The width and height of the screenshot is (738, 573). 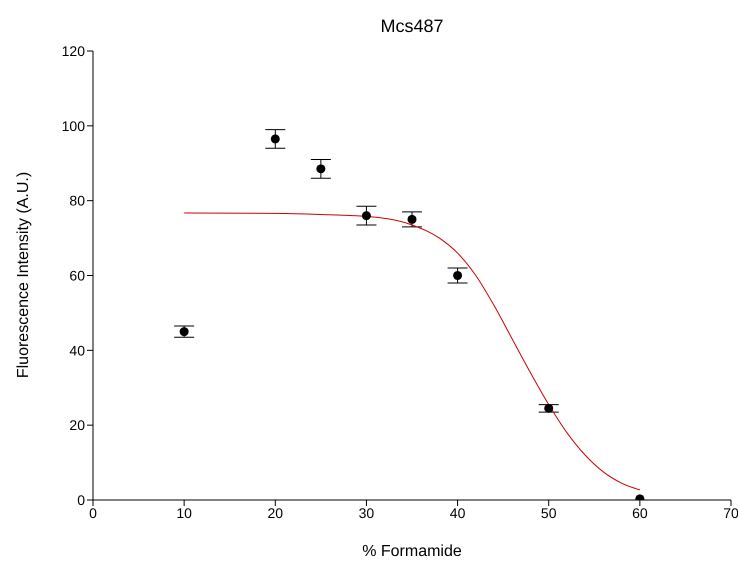 What do you see at coordinates (77, 425) in the screenshot?
I see `y-tick-label: 20` at bounding box center [77, 425].